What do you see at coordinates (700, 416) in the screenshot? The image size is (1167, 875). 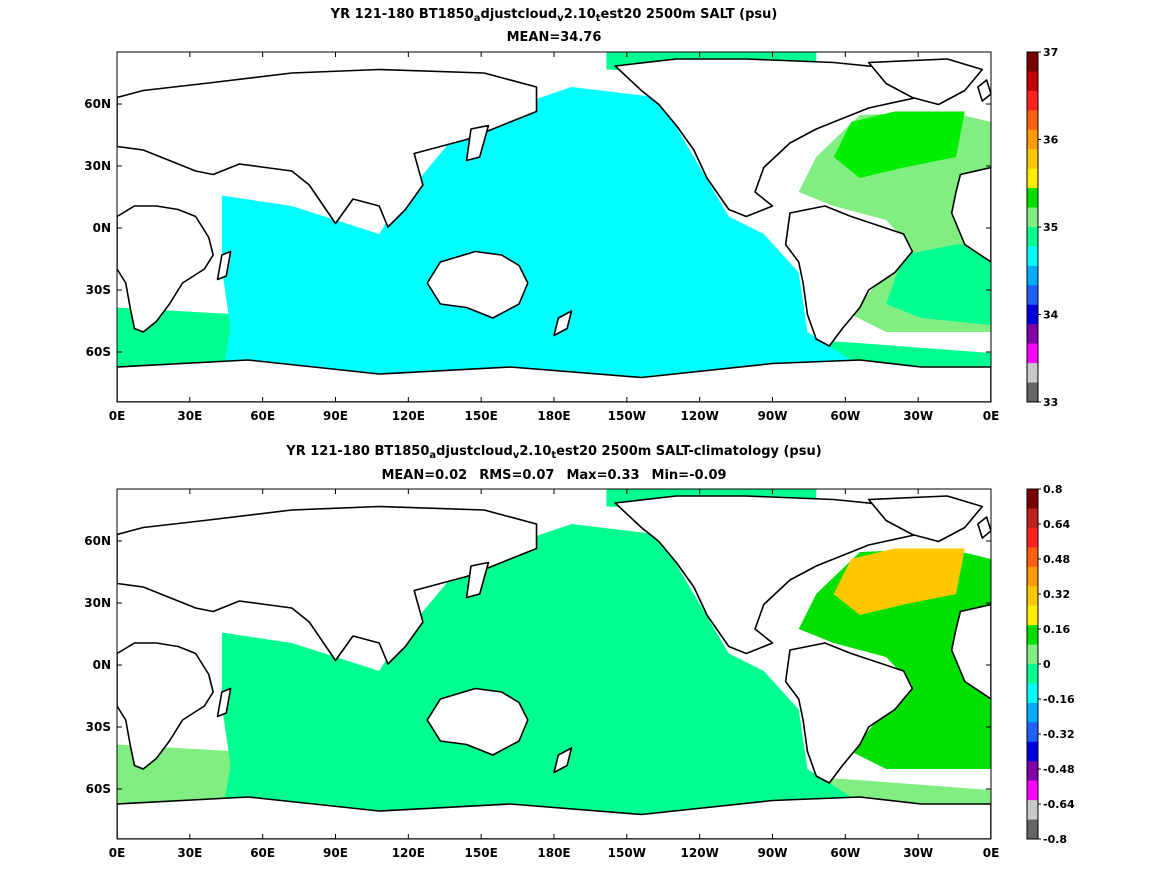 I see `x-tick-label: 120W` at bounding box center [700, 416].